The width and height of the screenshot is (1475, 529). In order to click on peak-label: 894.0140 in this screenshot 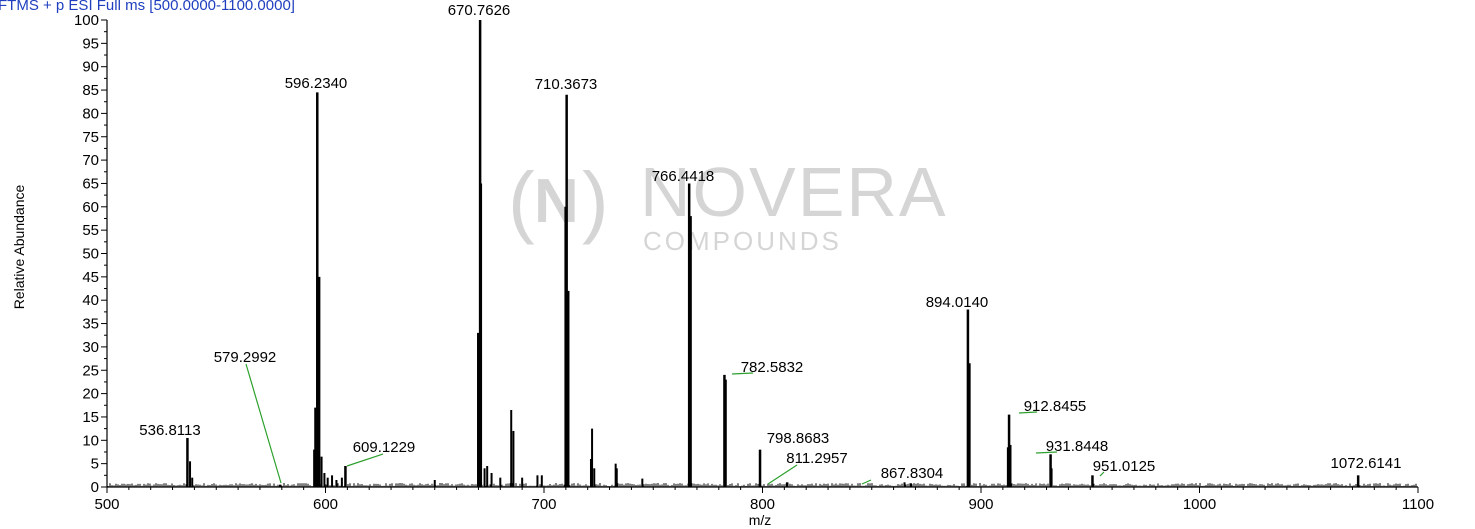, I will do `click(957, 302)`.